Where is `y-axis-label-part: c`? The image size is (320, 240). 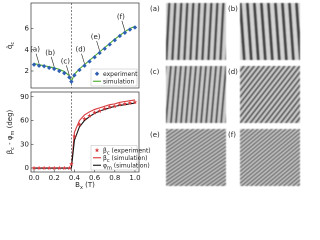
y-axis-label-part: c is located at coordinates (13, 43).